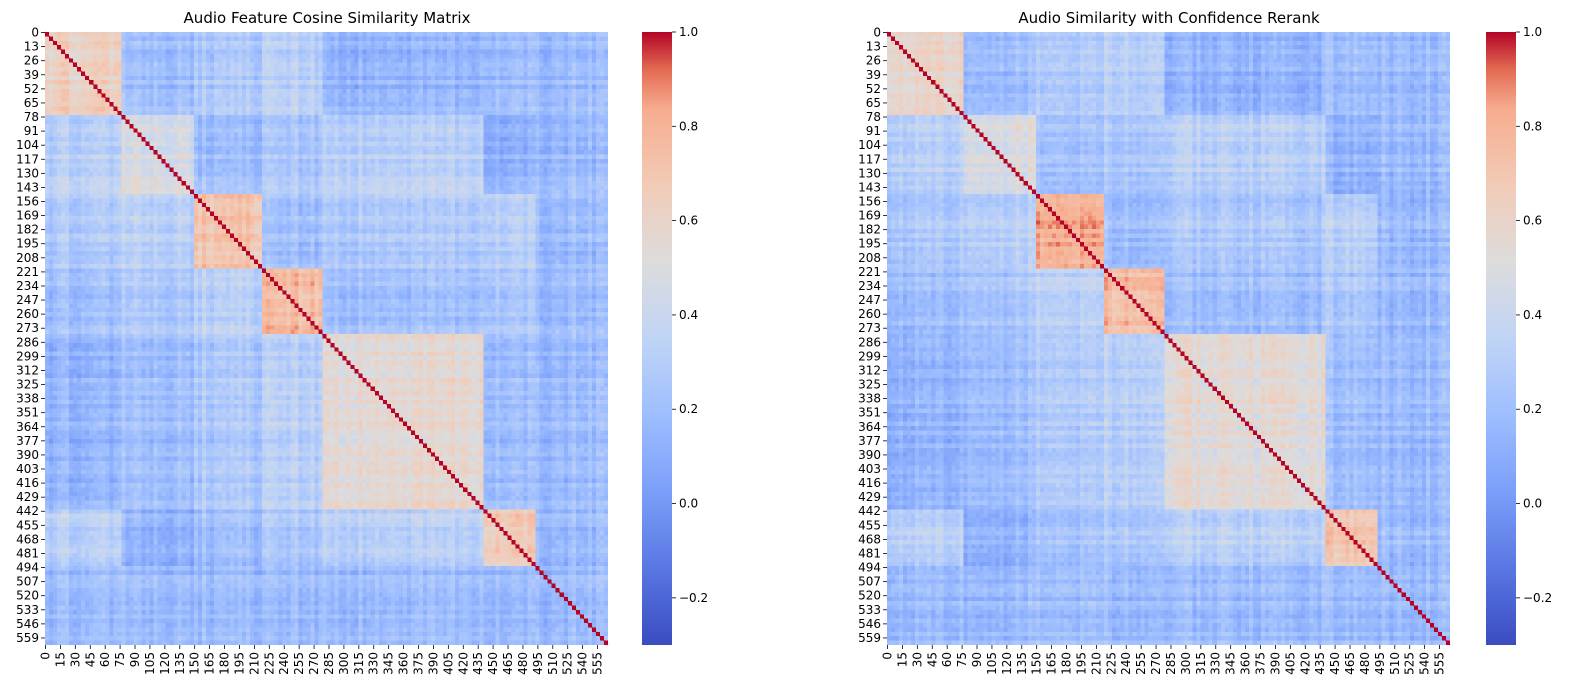 This screenshot has height=694, width=1574. I want to click on y-tick-label: 364, so click(27, 427).